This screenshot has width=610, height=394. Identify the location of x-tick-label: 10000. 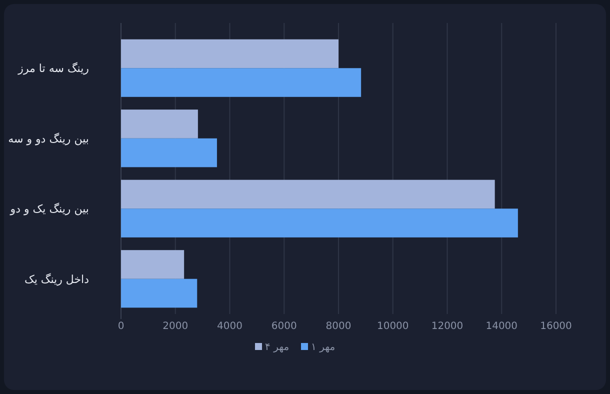
(392, 326).